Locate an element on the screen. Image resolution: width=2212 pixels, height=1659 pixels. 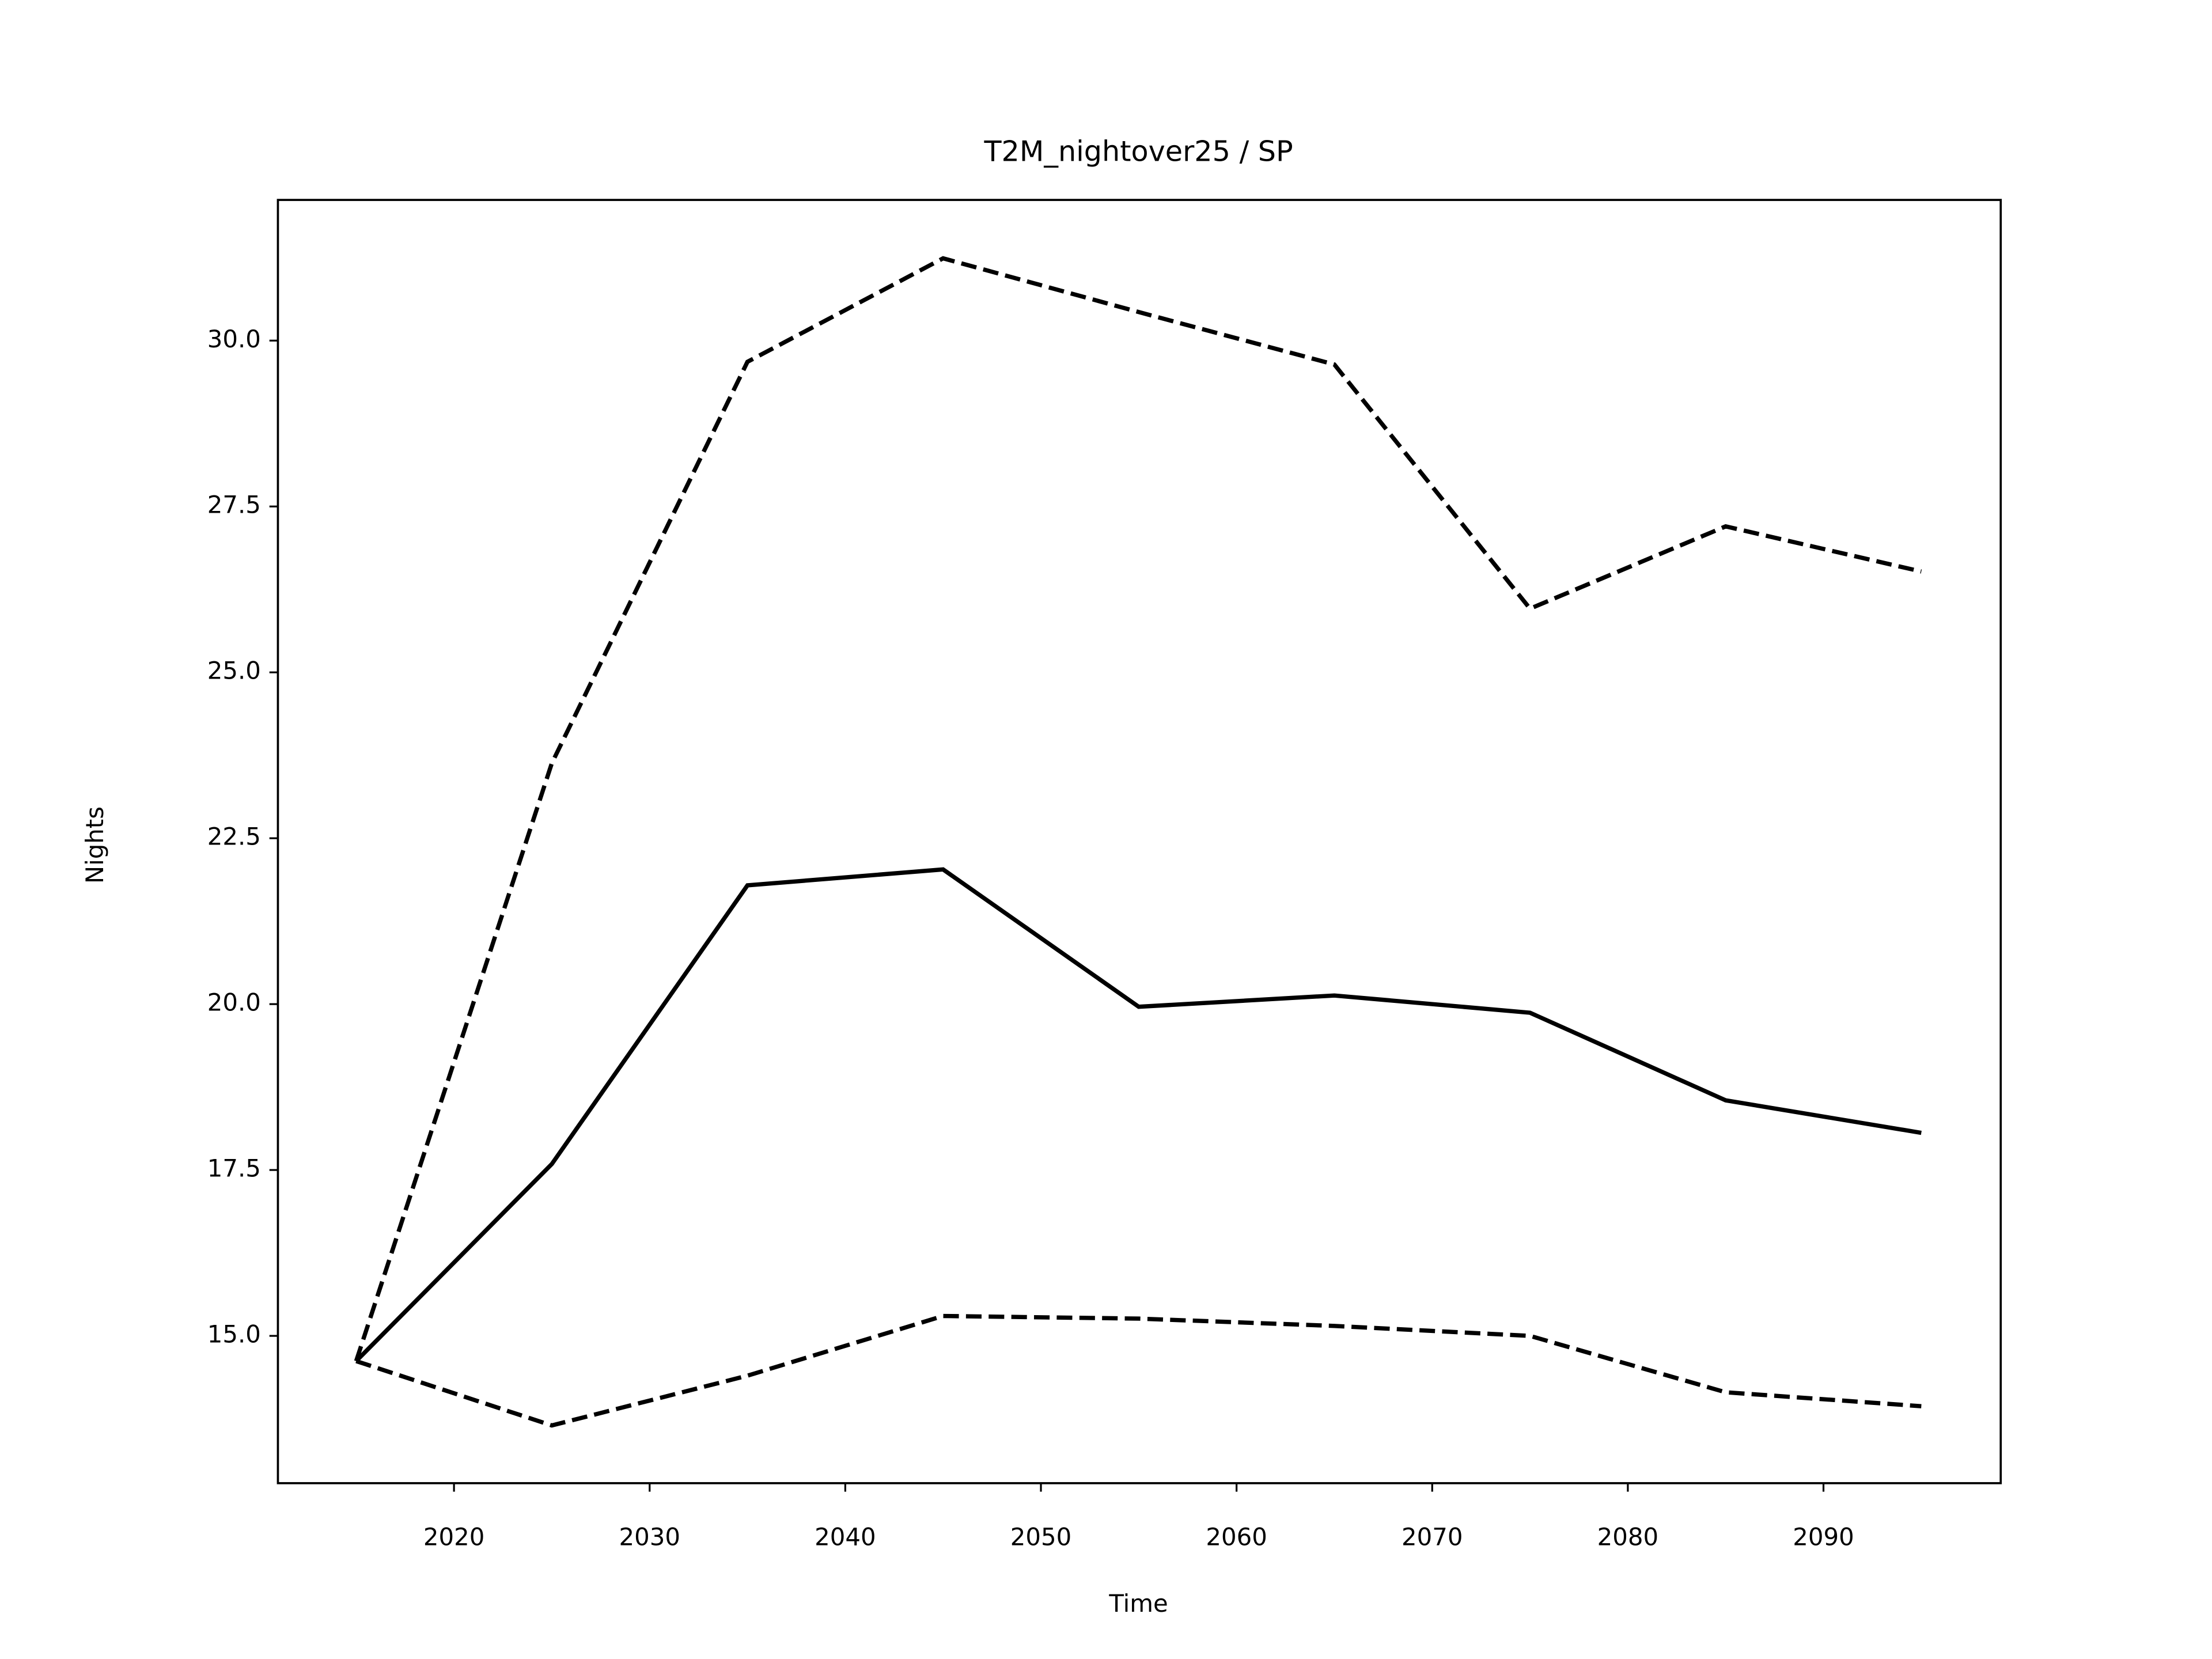
x-axis-label: Time is located at coordinates (1138, 1603).